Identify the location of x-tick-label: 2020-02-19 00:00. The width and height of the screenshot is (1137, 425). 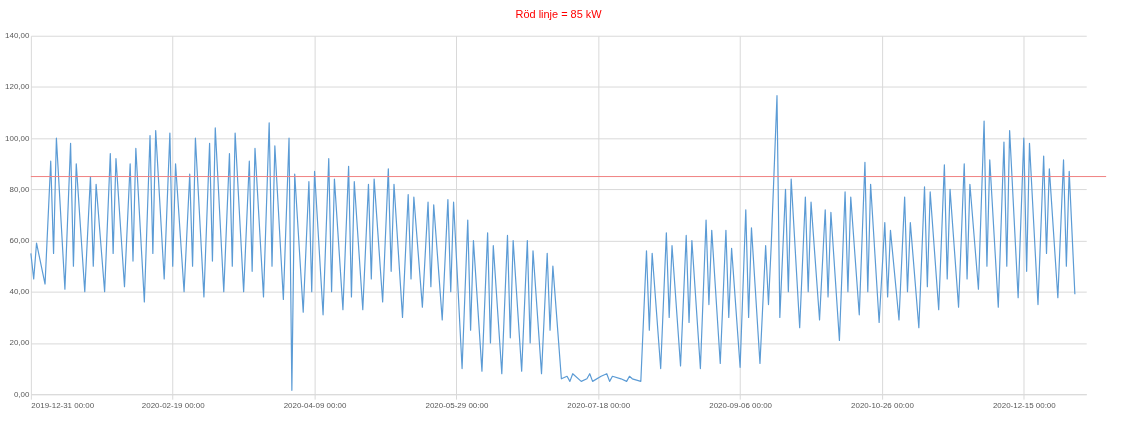
(173, 405).